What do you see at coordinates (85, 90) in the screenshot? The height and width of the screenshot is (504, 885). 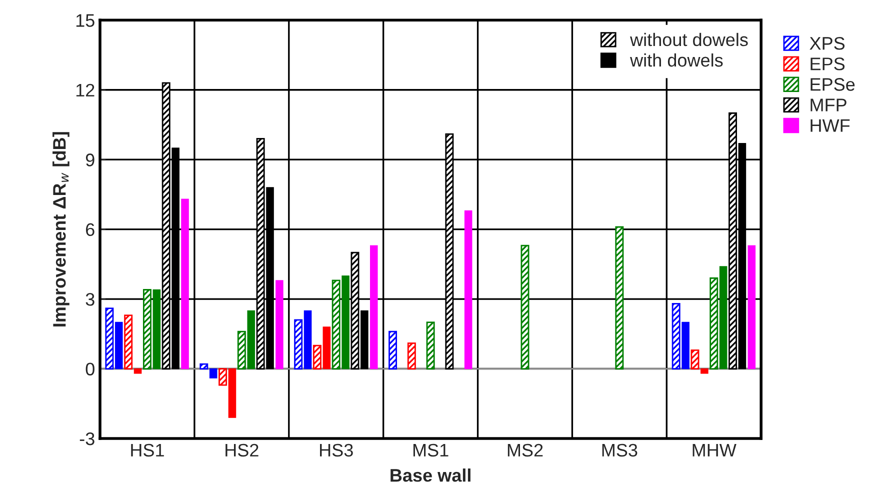 I see `y-tick-label: 12` at bounding box center [85, 90].